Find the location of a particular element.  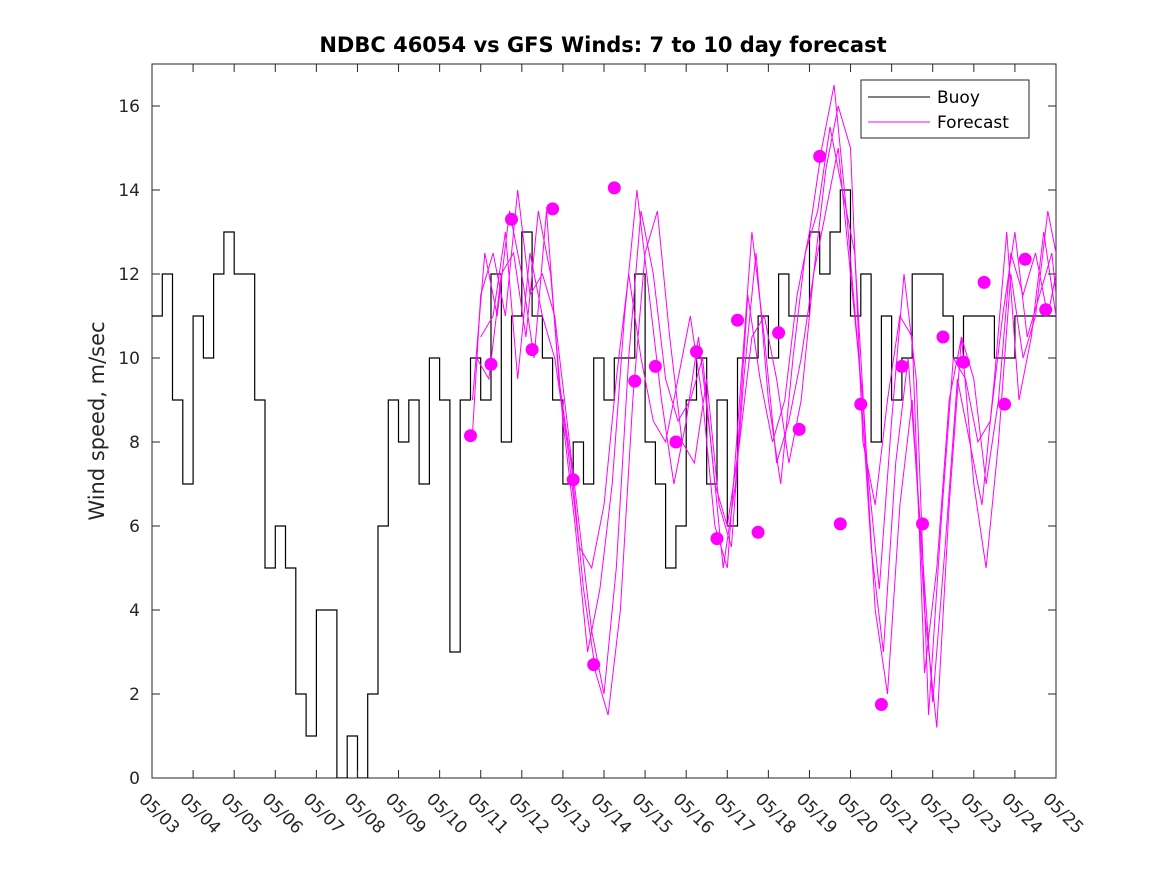

x-tick-label: 05/16 is located at coordinates (693, 813).